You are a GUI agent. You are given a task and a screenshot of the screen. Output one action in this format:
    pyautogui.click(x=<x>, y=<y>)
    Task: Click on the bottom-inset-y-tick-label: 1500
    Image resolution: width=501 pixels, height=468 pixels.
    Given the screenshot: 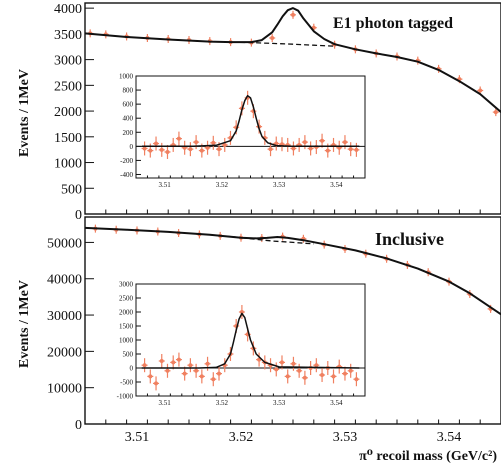 What is the action you would take?
    pyautogui.click(x=126, y=327)
    